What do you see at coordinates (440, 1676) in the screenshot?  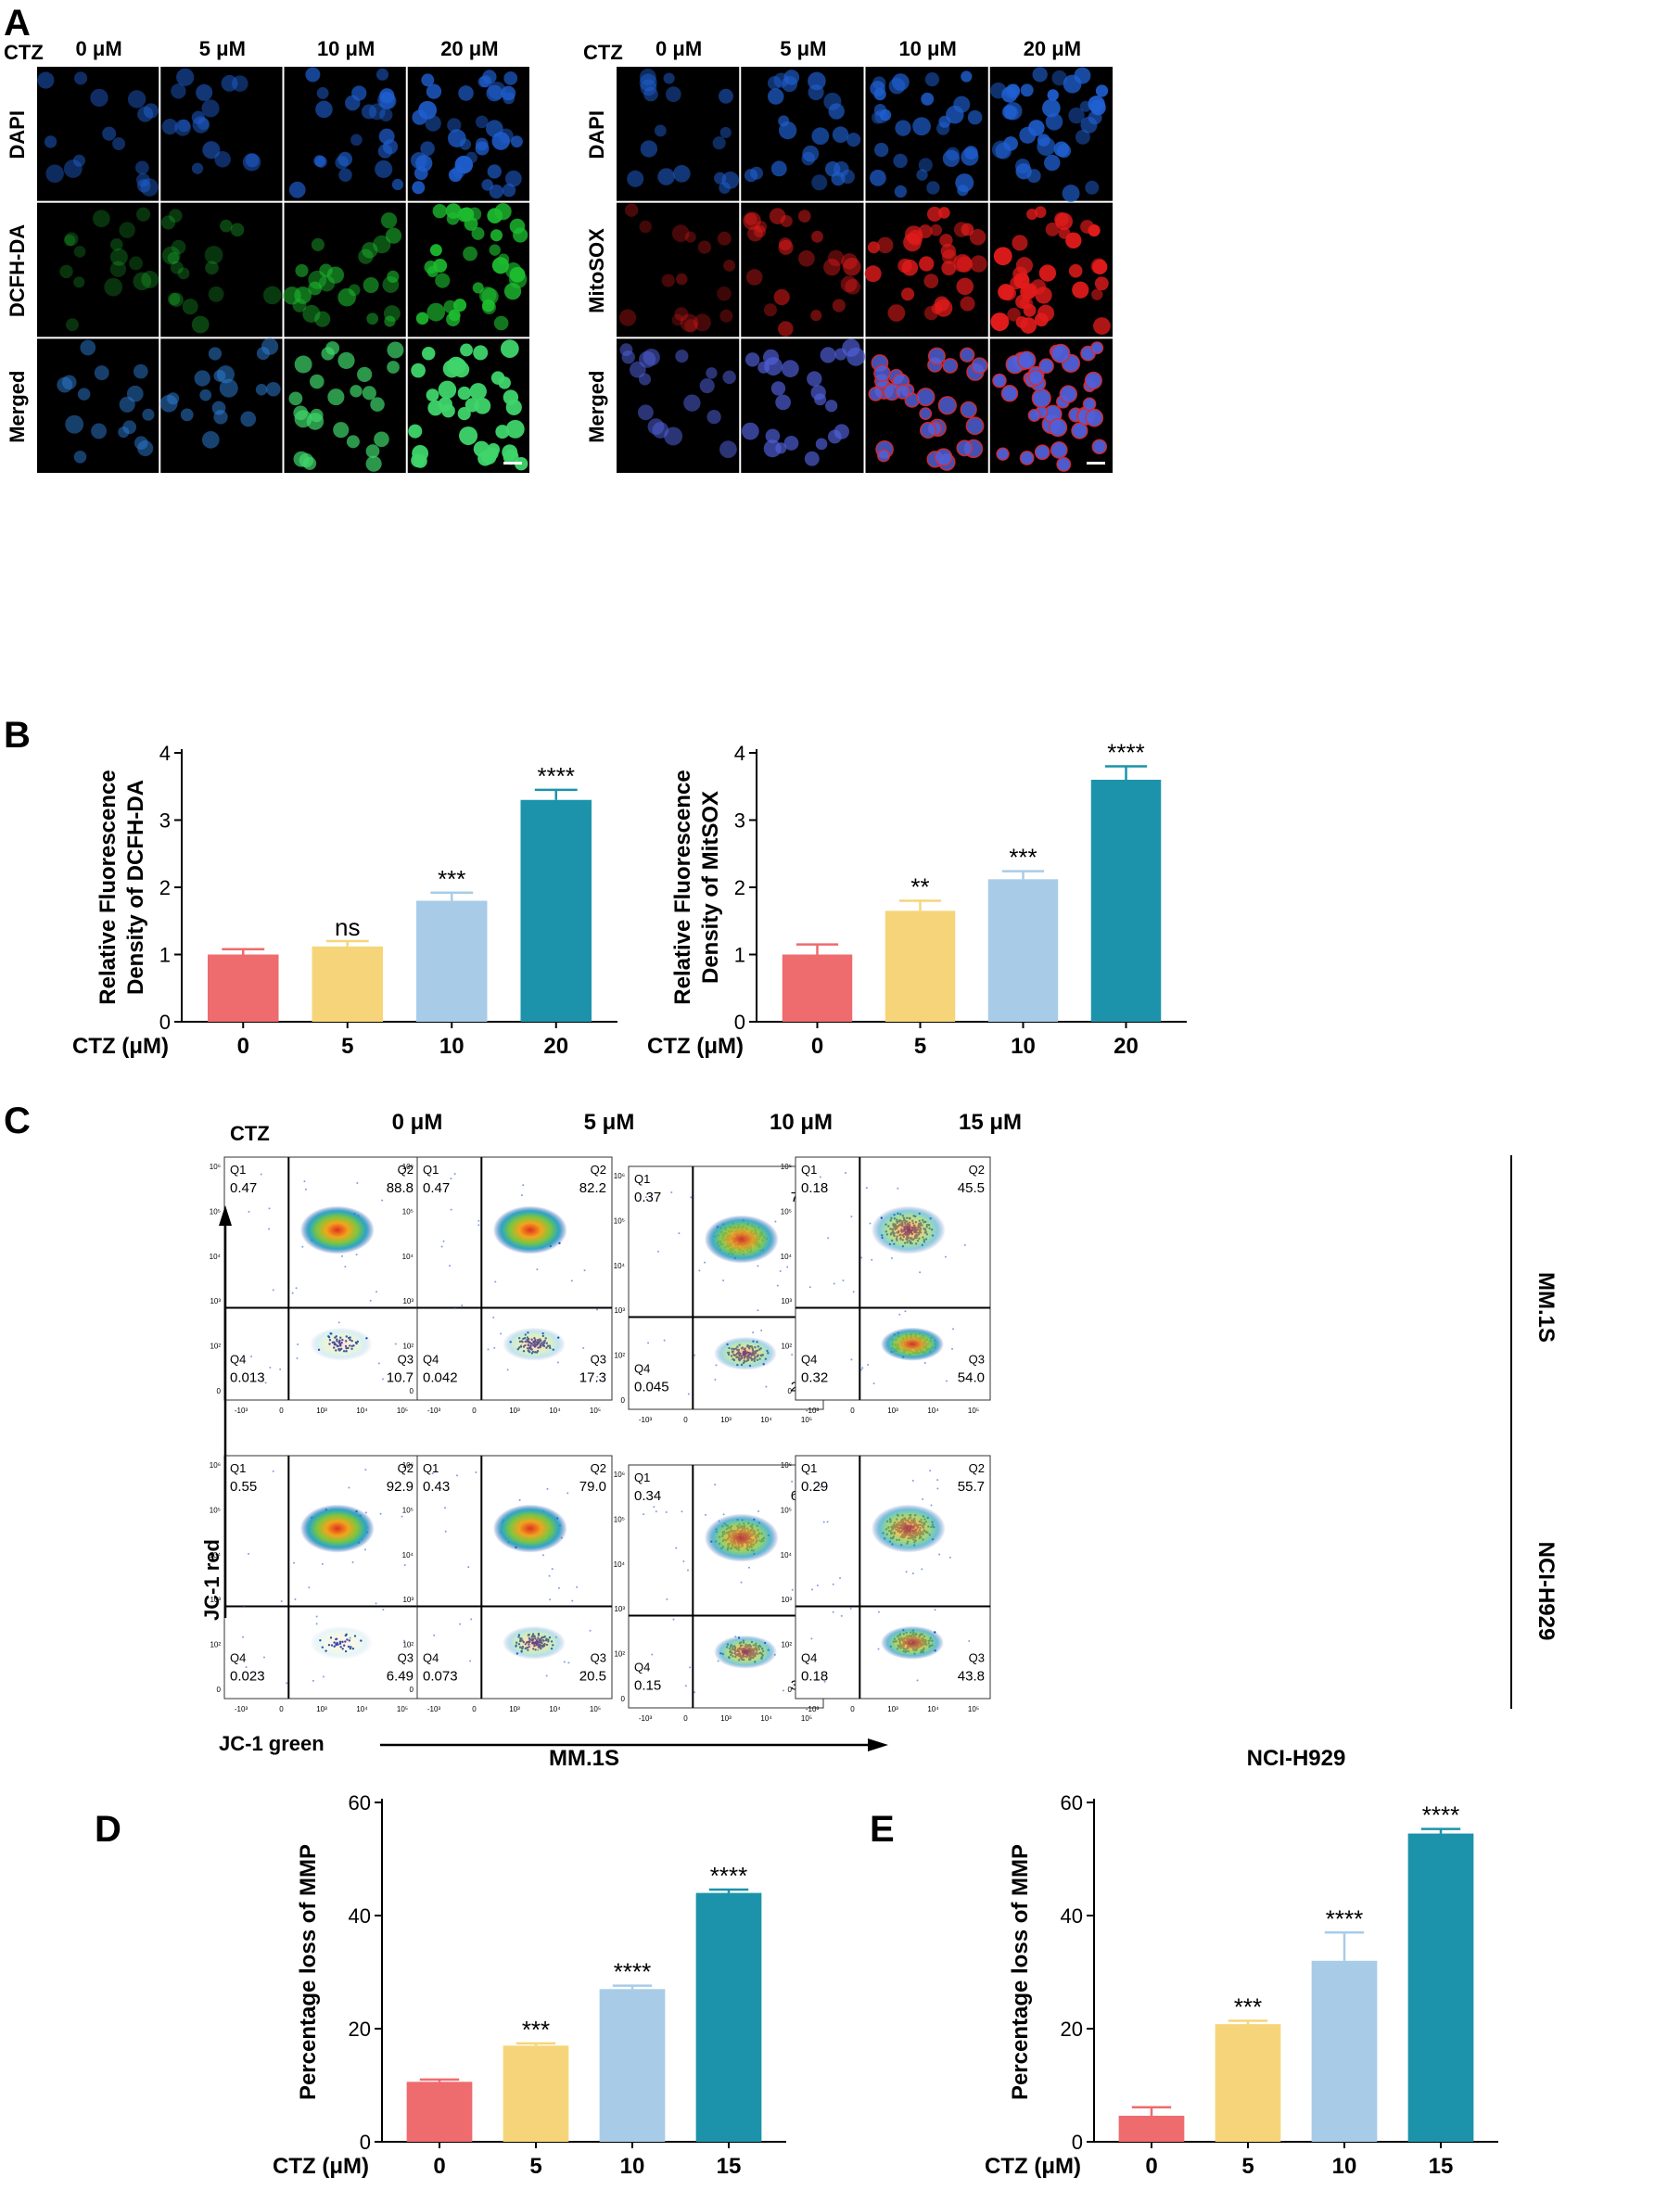 I see `quadrant-percentage: 0.073` at bounding box center [440, 1676].